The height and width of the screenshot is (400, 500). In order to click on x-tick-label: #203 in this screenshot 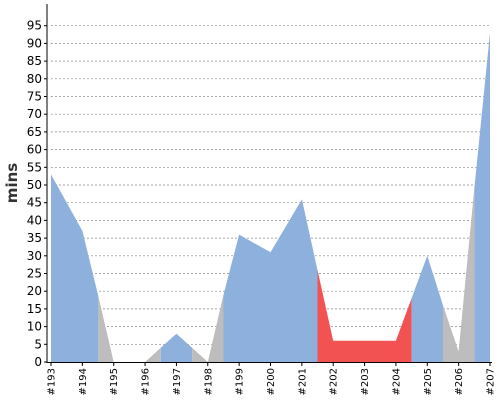, I will do `click(365, 381)`.